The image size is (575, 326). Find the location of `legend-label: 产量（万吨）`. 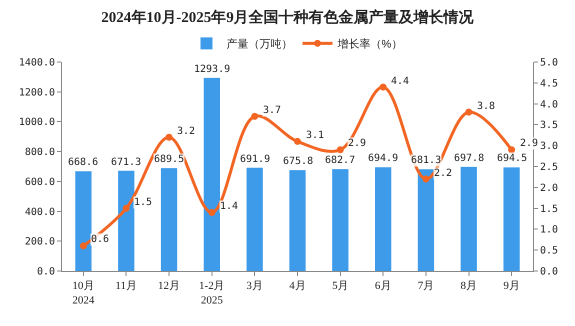

legend-label: 产量（万吨） is located at coordinates (259, 44).